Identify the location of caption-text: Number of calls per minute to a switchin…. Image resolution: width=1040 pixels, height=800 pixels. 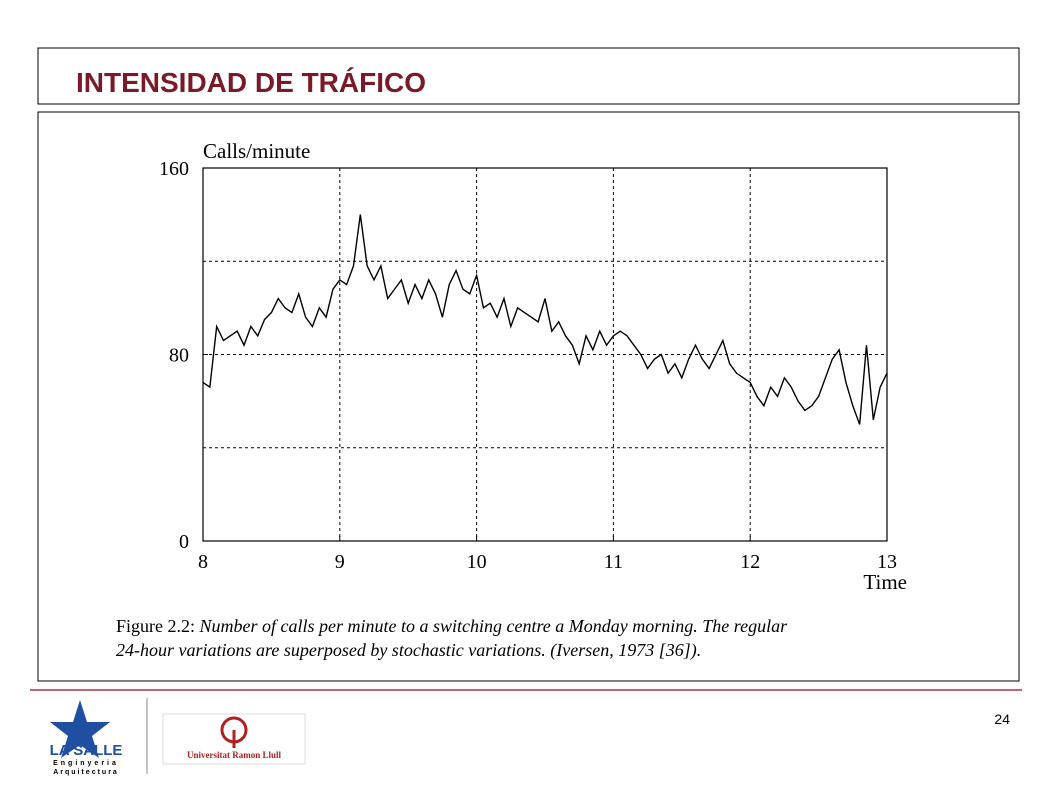
(494, 626).